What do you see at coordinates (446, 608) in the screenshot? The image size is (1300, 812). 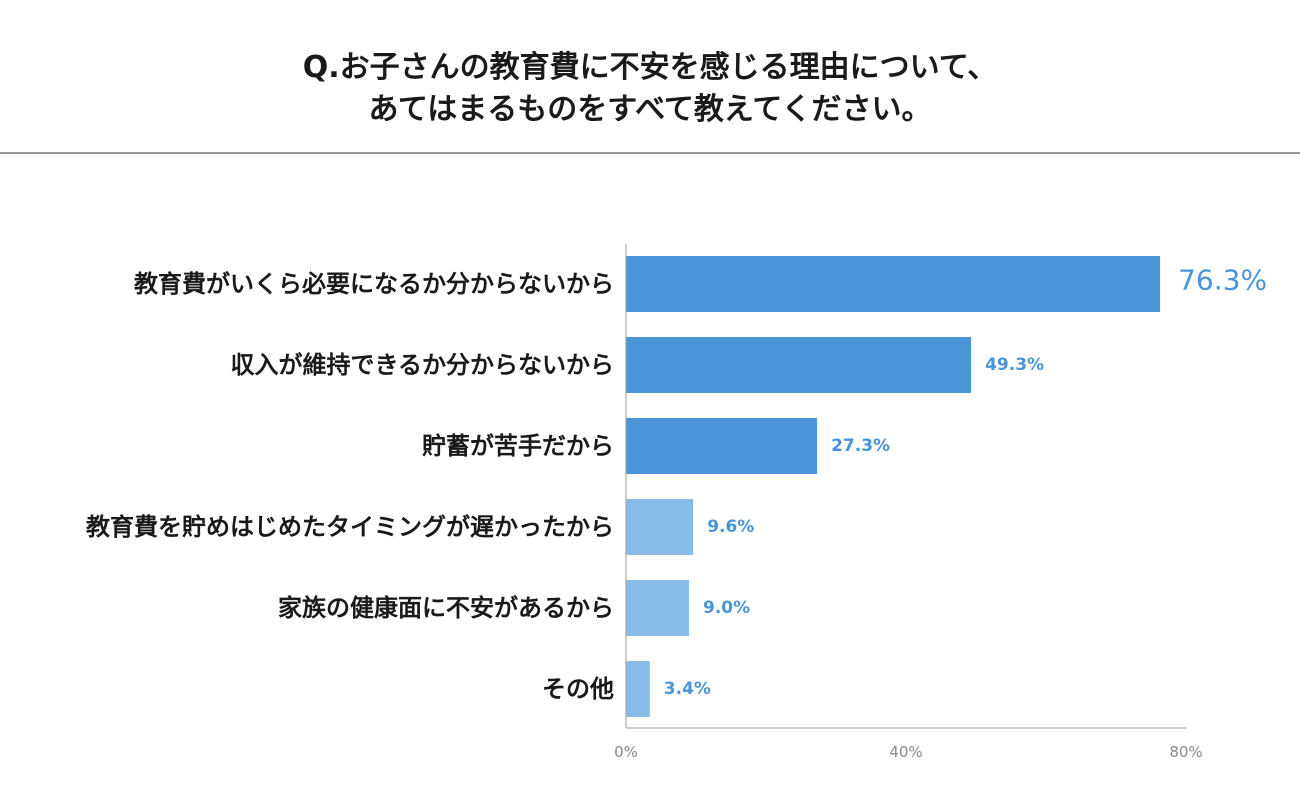 I see `category-label-5: 家族の健康面に不安があるから` at bounding box center [446, 608].